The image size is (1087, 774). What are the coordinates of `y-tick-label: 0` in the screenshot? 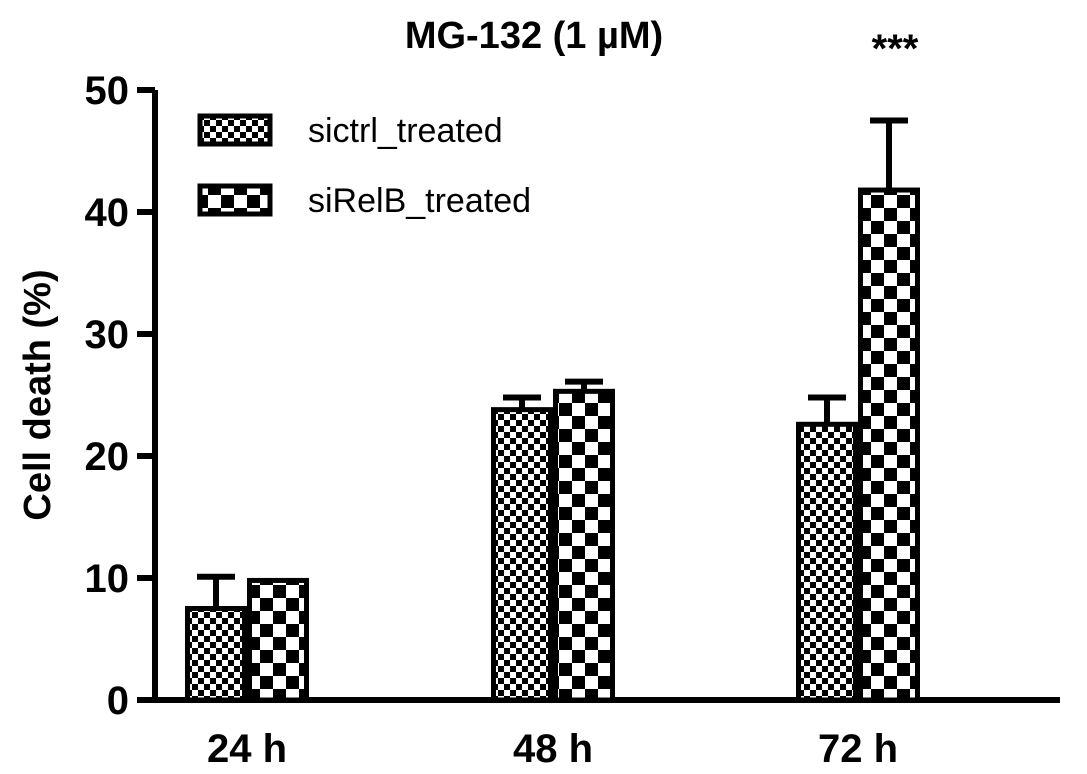 It's located at (118, 701).